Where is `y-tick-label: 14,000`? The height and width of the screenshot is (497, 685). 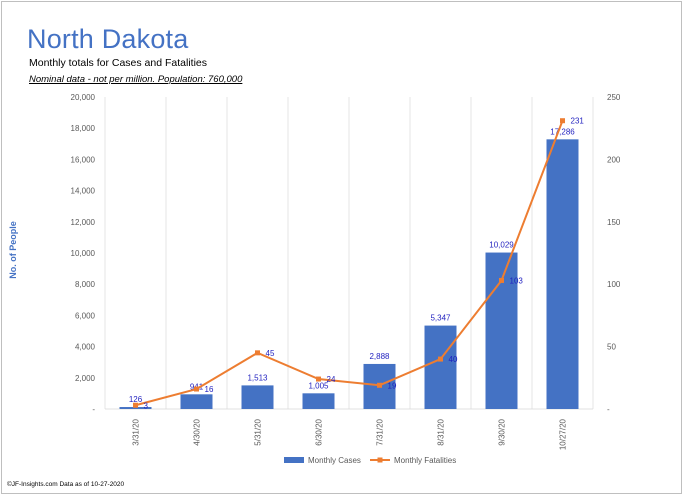 y-tick-label: 14,000 is located at coordinates (83, 191).